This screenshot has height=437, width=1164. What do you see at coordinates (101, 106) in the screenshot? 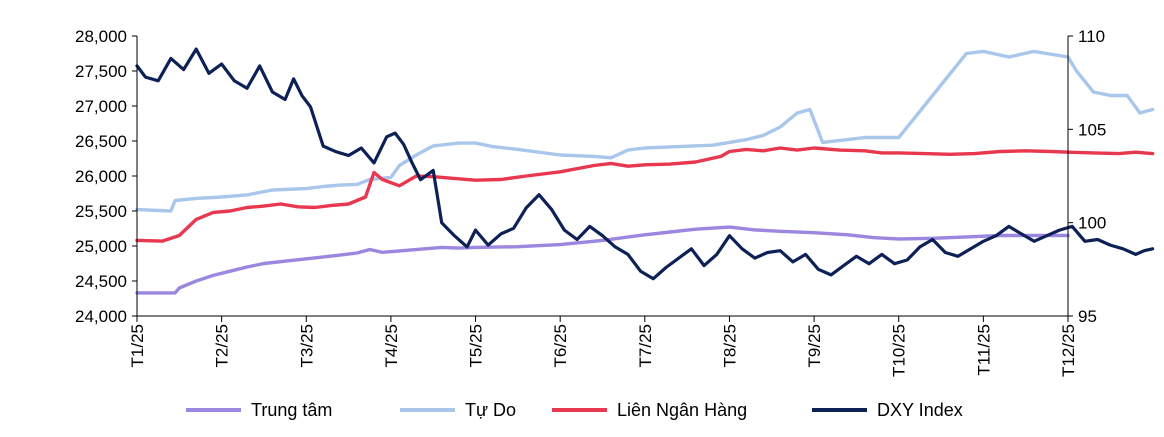
I see `y-left-tick-label: 27,000` at bounding box center [101, 106].